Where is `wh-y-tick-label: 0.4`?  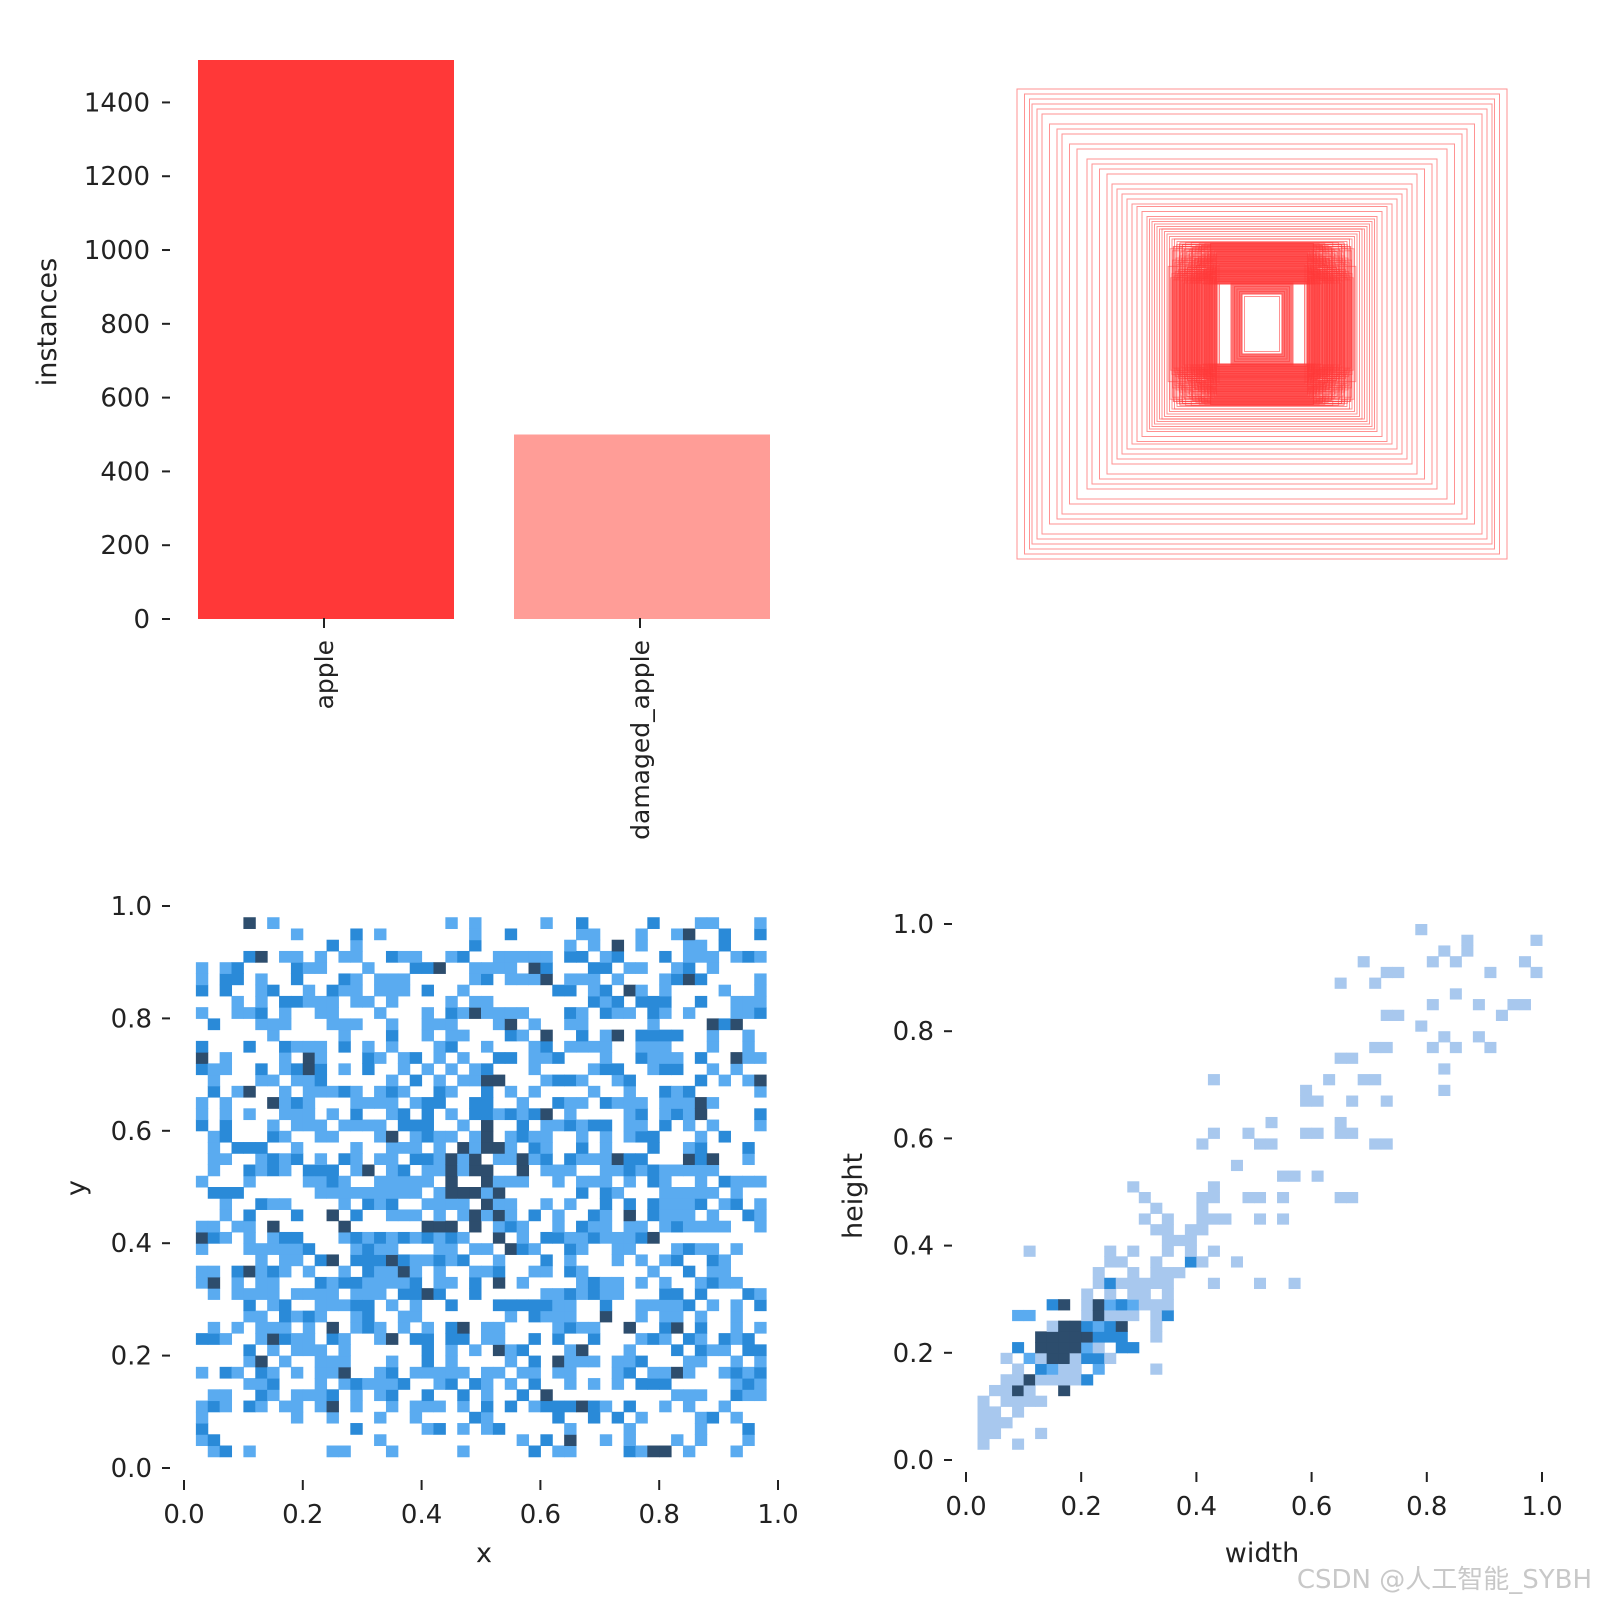
wh-y-tick-label: 0.4 is located at coordinates (913, 1247).